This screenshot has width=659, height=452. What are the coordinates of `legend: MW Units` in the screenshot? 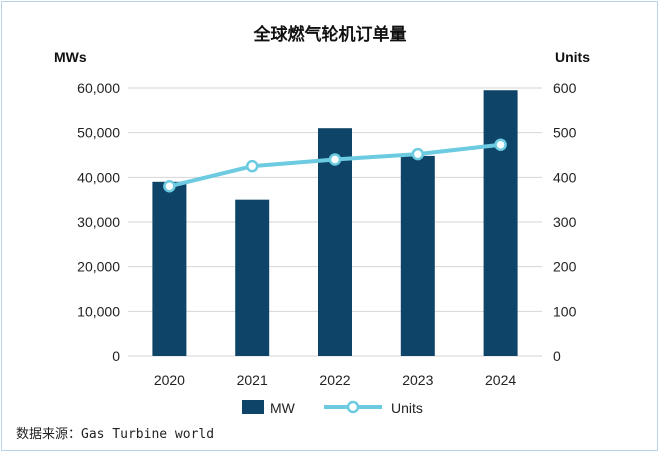 It's located at (332, 408).